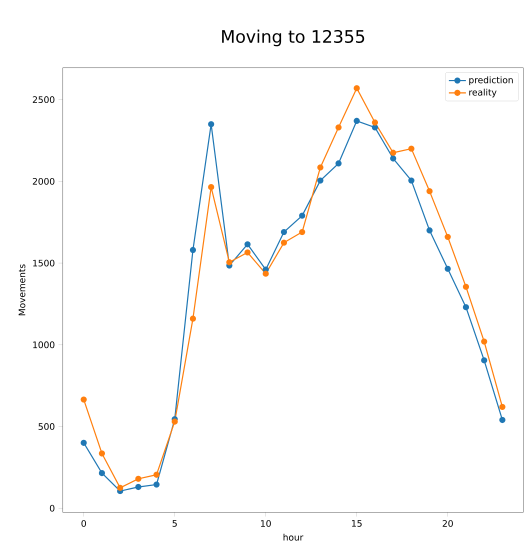 The width and height of the screenshot is (524, 544). I want to click on y-tick-label: 0, so click(52, 508).